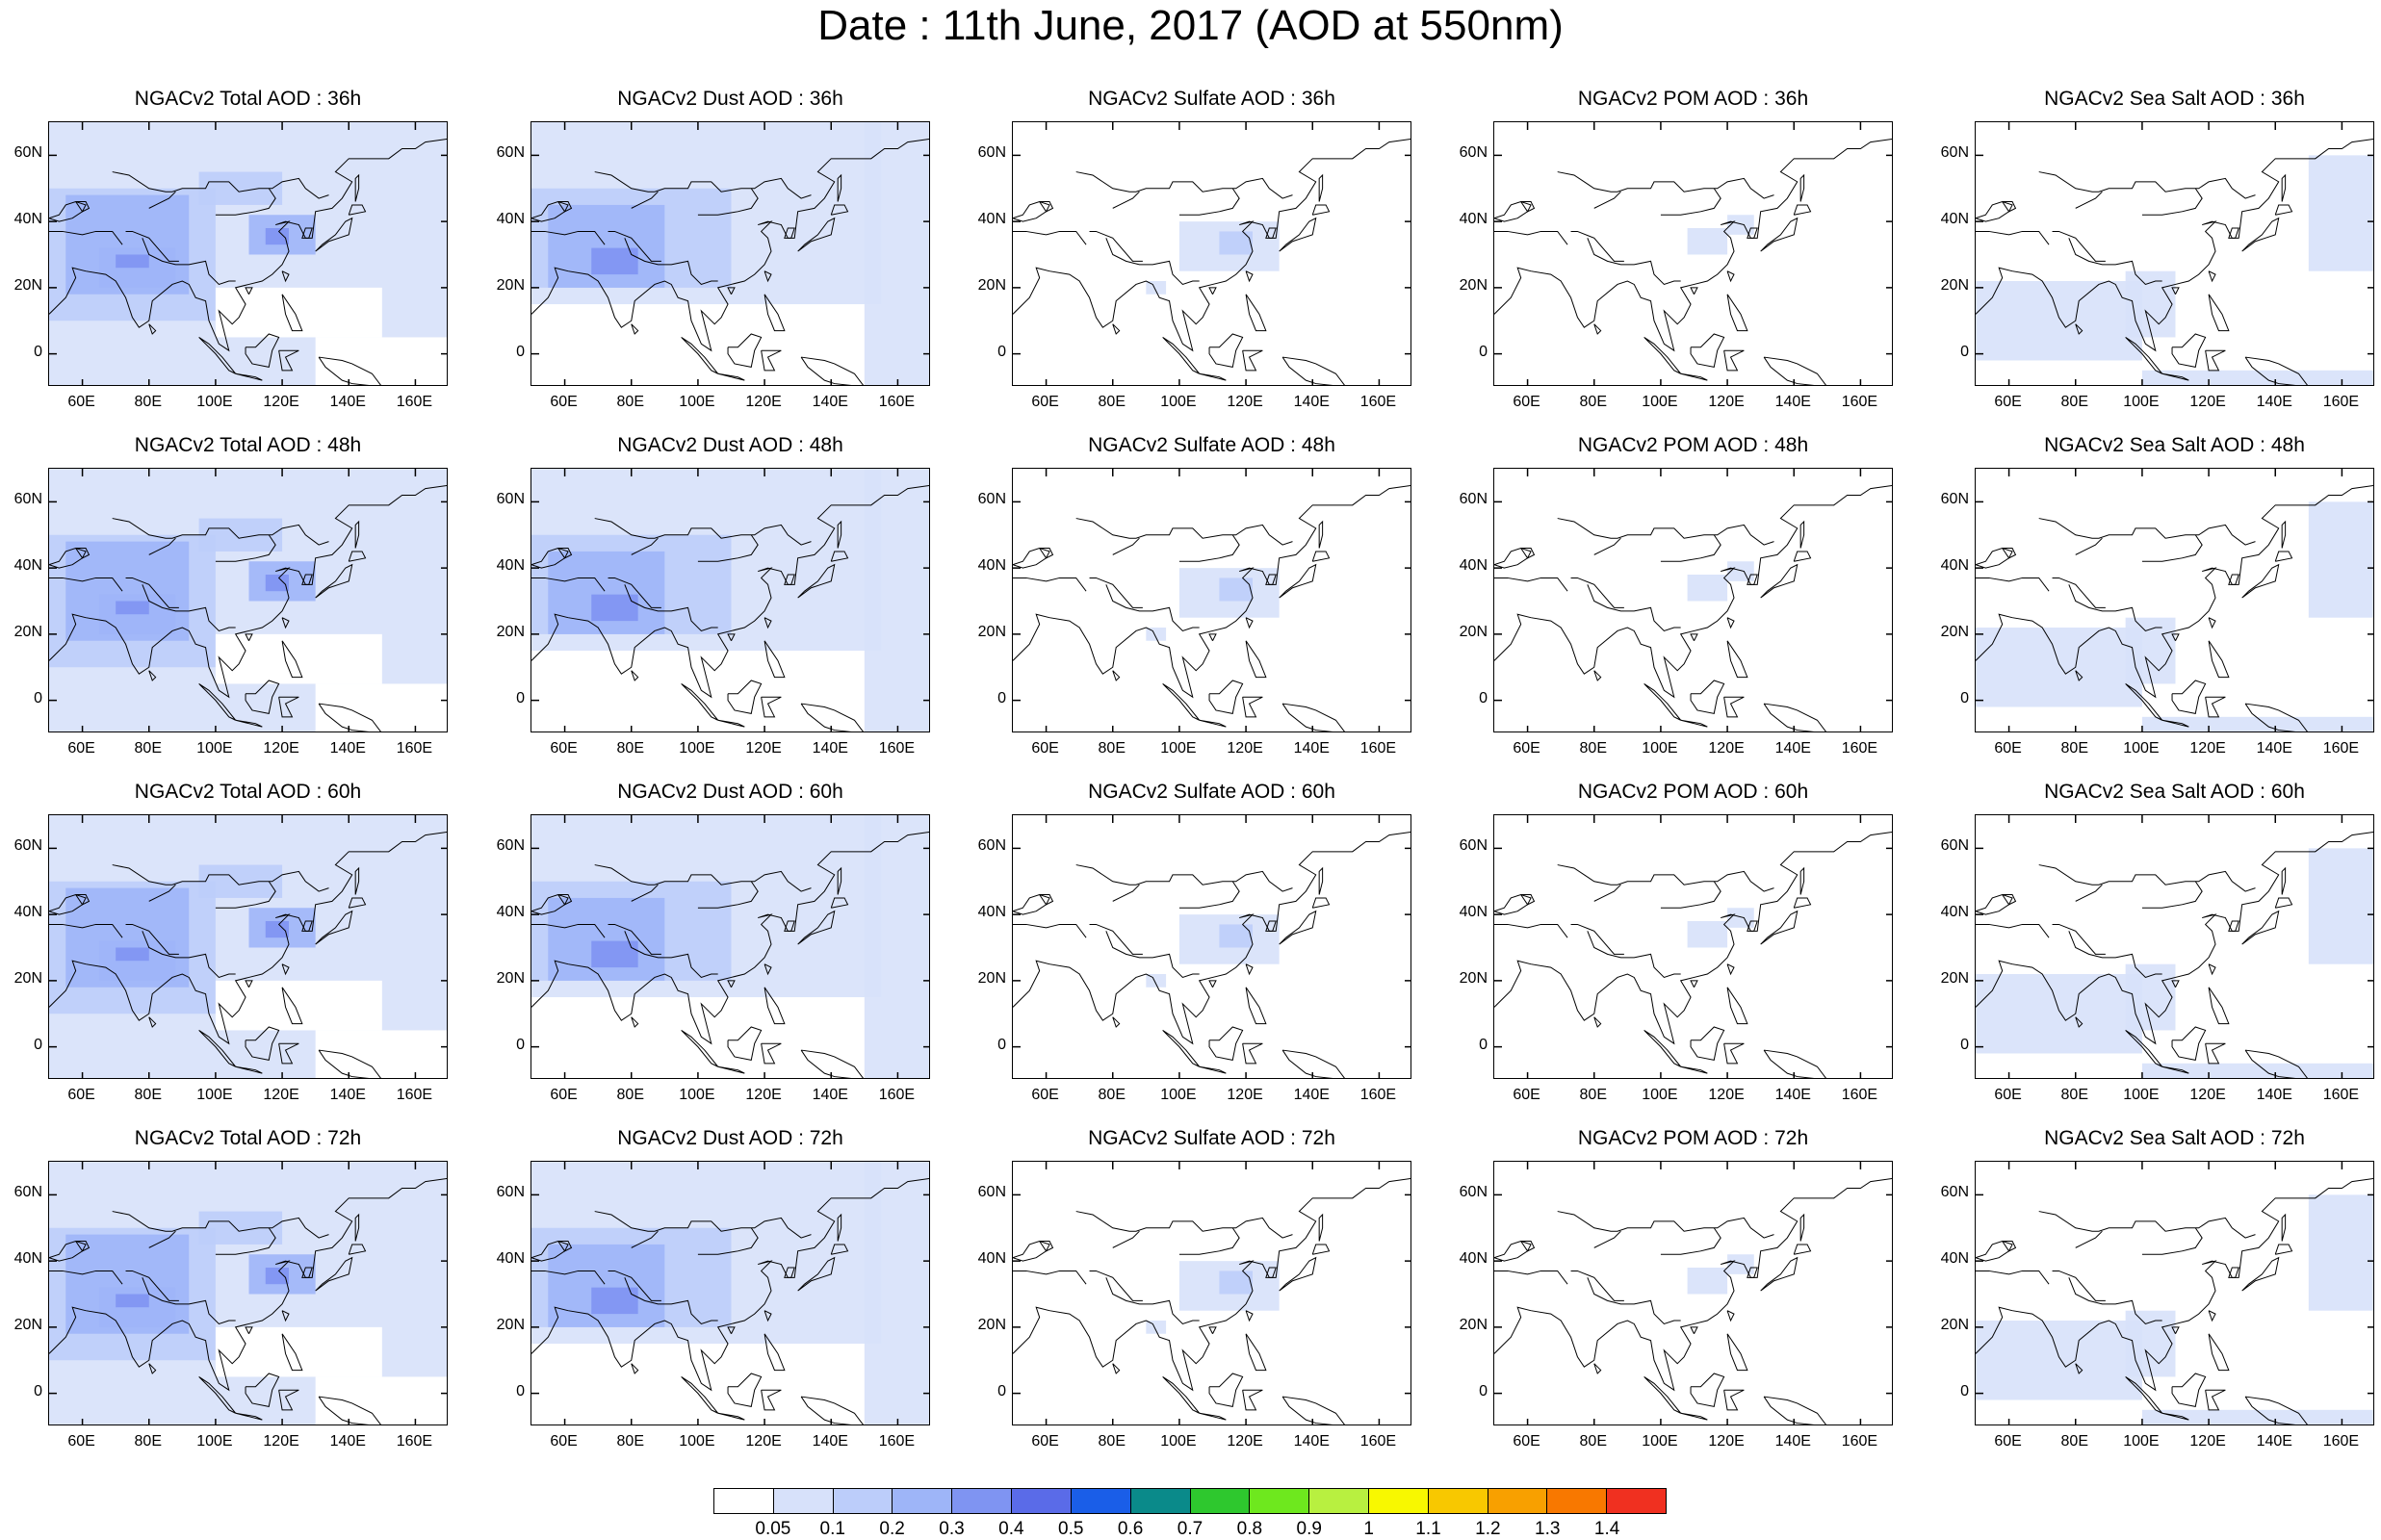 The image size is (2381, 1540). What do you see at coordinates (1693, 792) in the screenshot?
I see `panel-title: NGACv2 POM AOD : 60h` at bounding box center [1693, 792].